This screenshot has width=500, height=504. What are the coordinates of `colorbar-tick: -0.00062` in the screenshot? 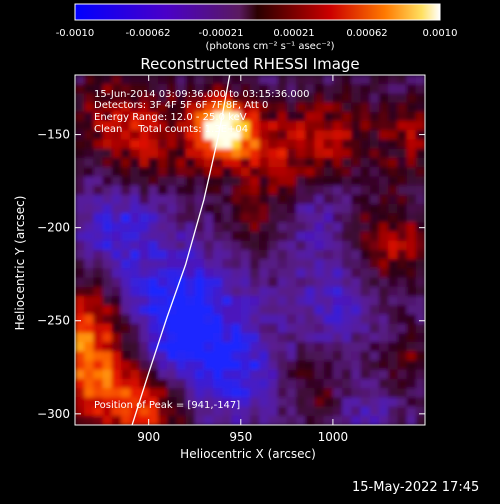 It's located at (148, 33).